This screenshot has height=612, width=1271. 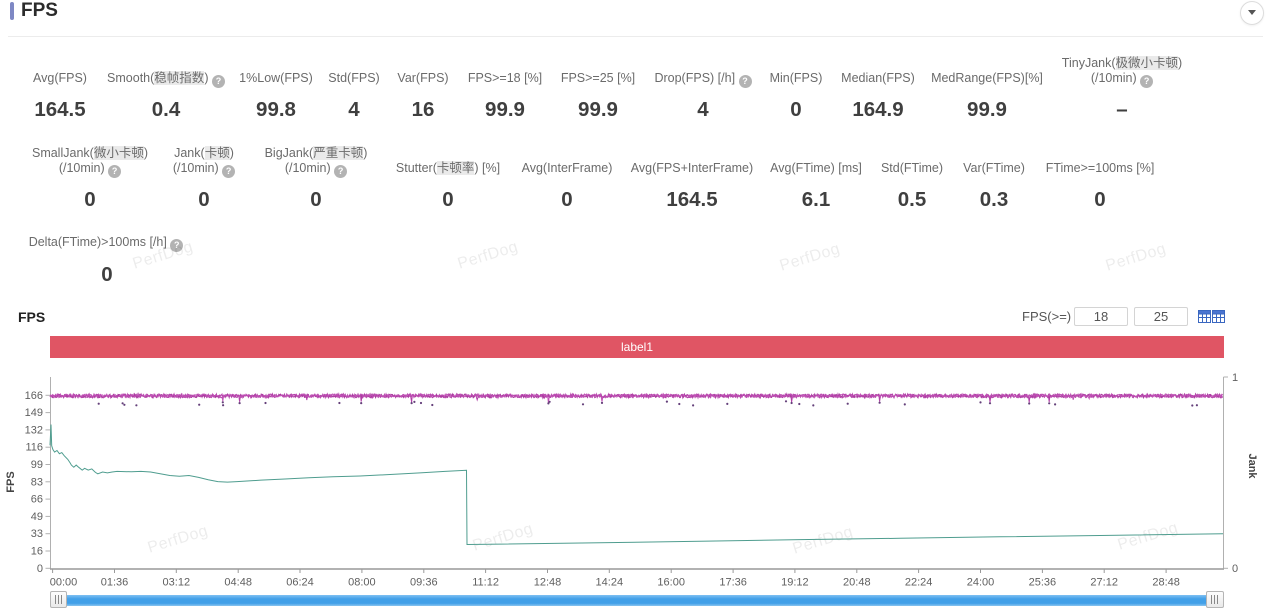 I want to click on svg-text: 01:36, so click(x=115, y=583).